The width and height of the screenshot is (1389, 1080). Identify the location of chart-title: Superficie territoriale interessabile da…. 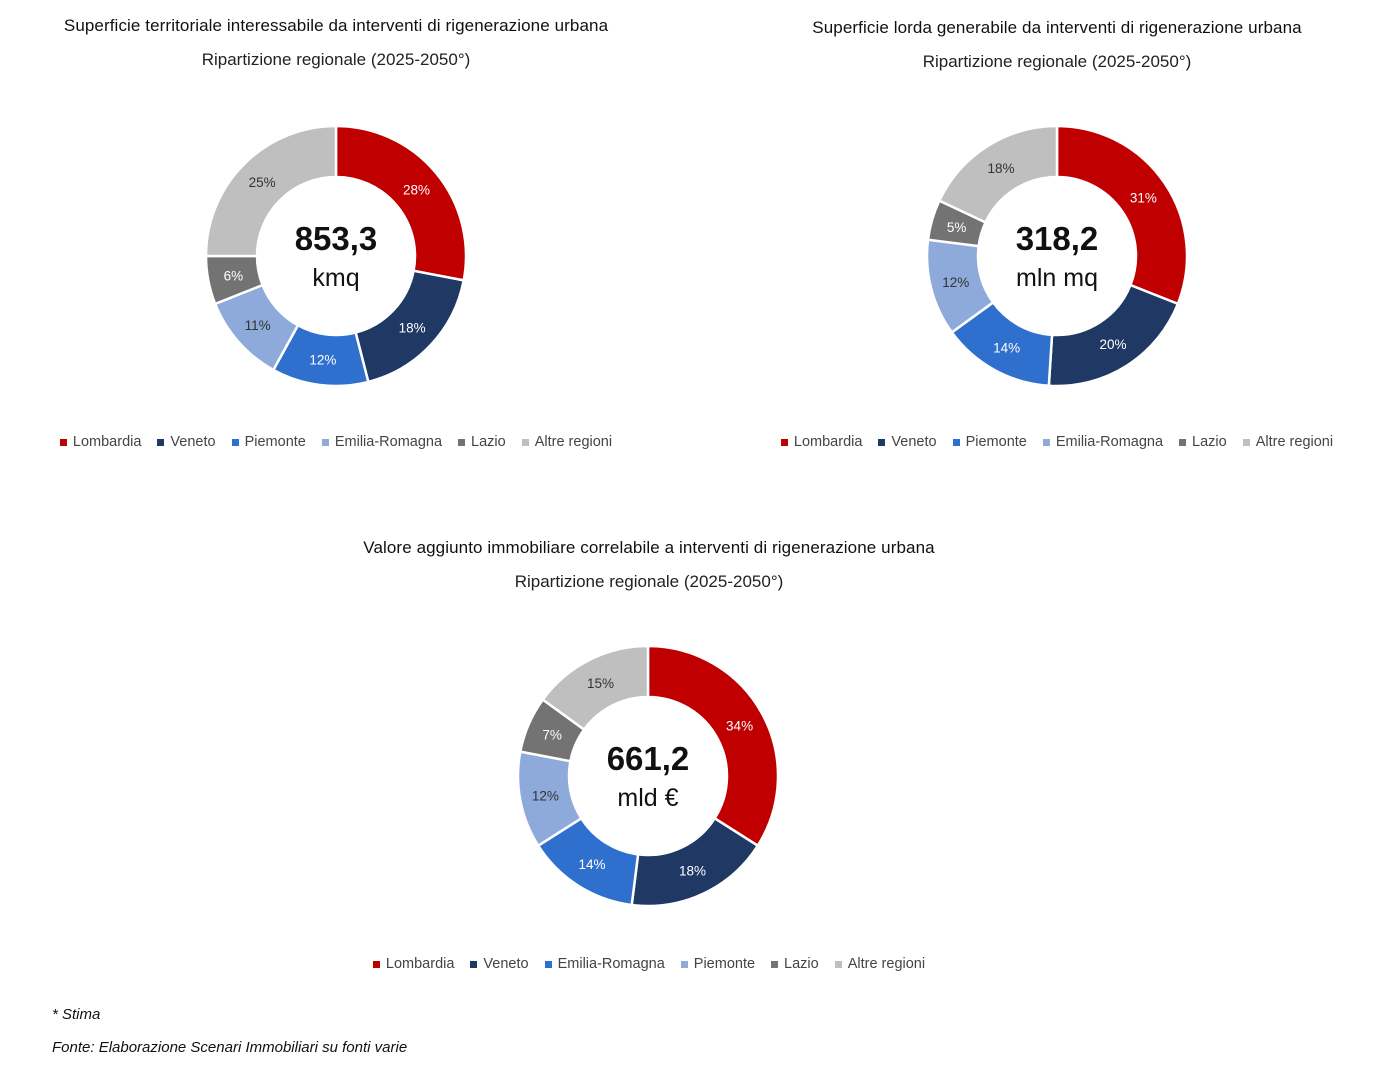
(336, 25).